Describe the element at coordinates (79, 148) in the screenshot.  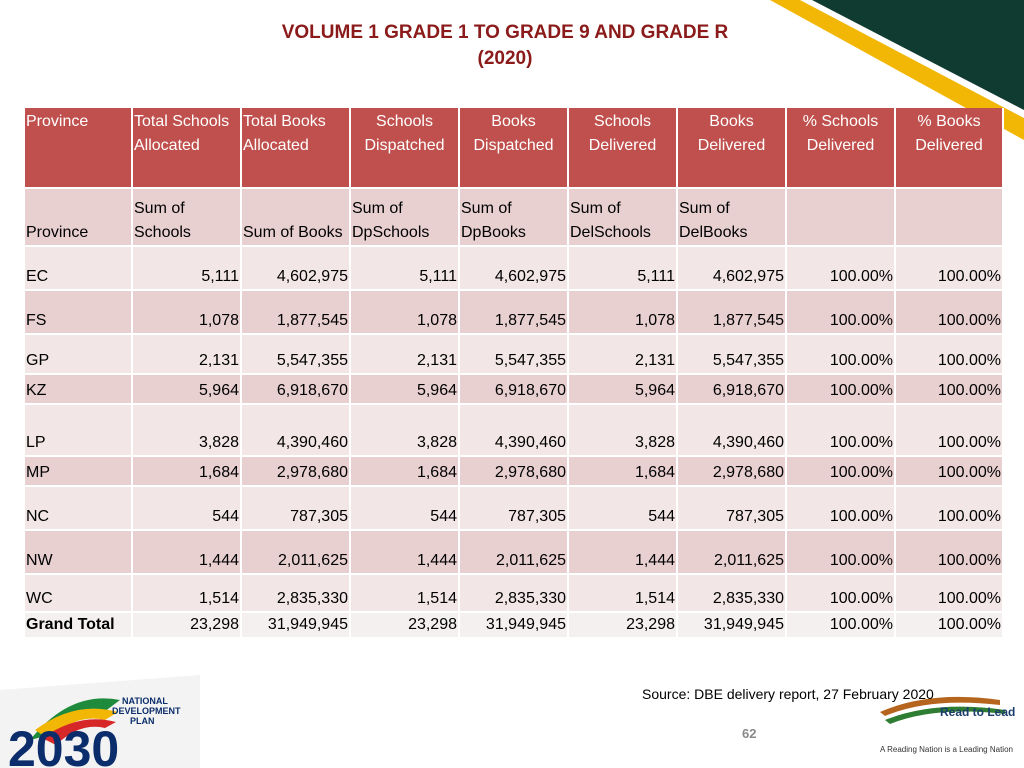
I see `header-cell: Province` at that location.